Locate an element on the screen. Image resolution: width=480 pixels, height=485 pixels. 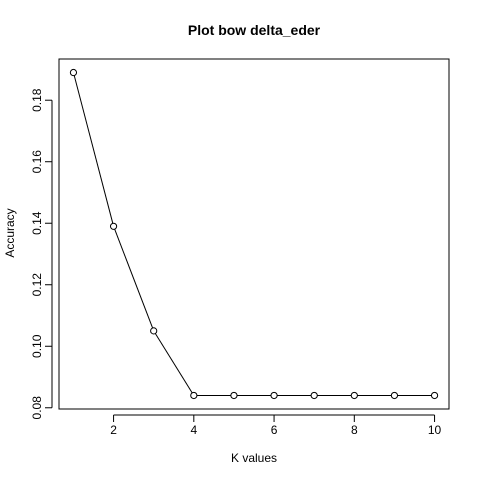
x-axis-label: K values is located at coordinates (254, 458).